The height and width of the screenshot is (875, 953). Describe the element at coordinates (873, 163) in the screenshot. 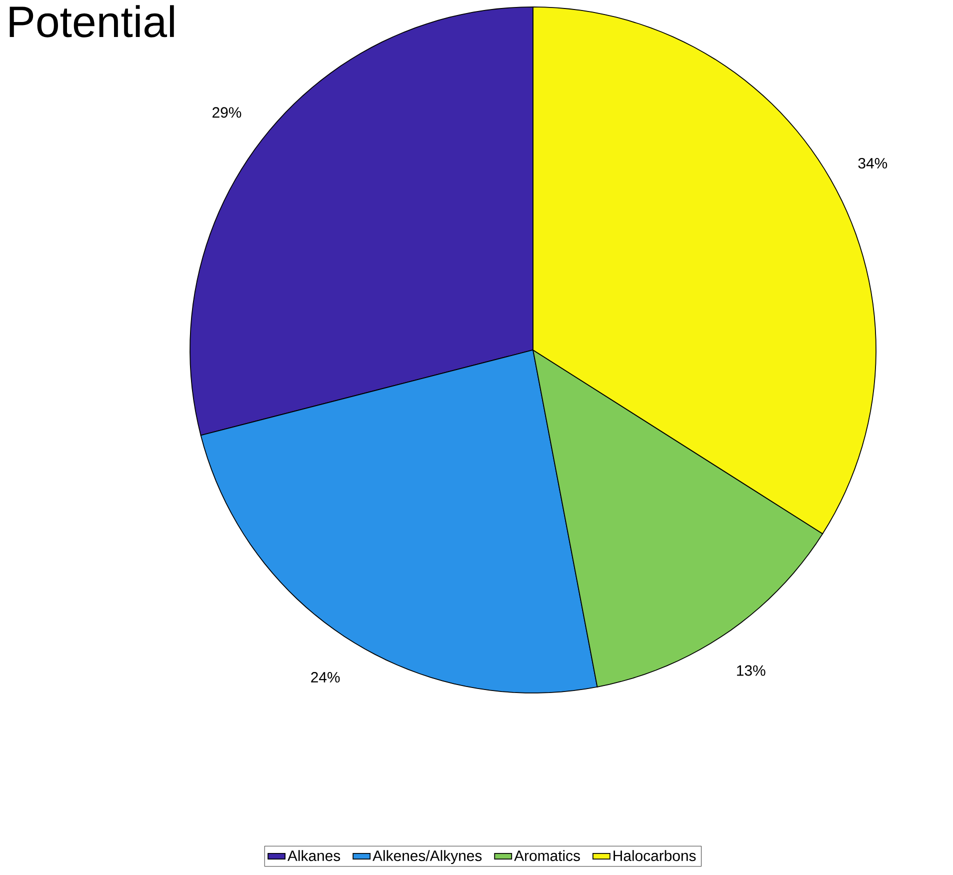

I see `data-label: 34%` at that location.